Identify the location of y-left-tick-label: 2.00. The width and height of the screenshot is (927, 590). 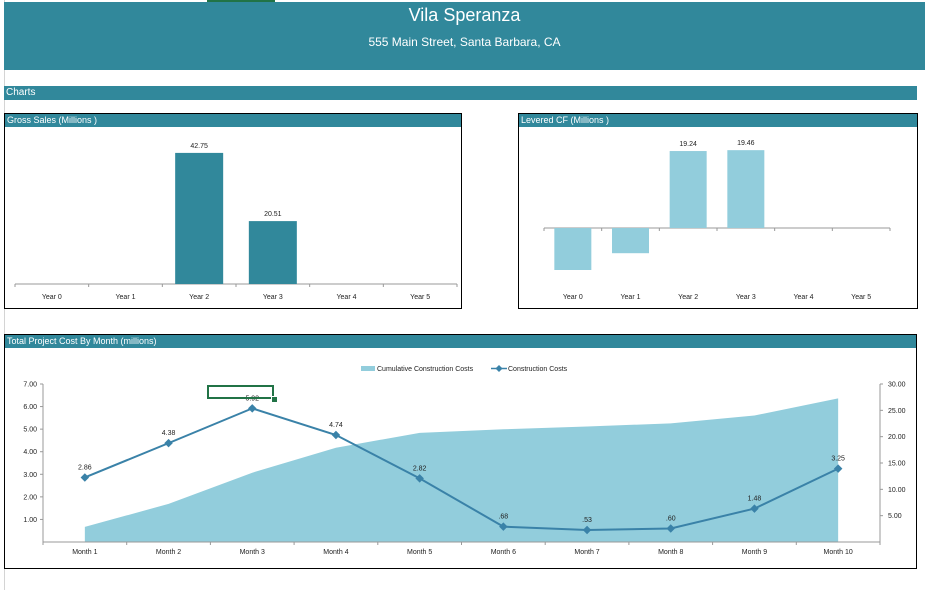
(30, 497).